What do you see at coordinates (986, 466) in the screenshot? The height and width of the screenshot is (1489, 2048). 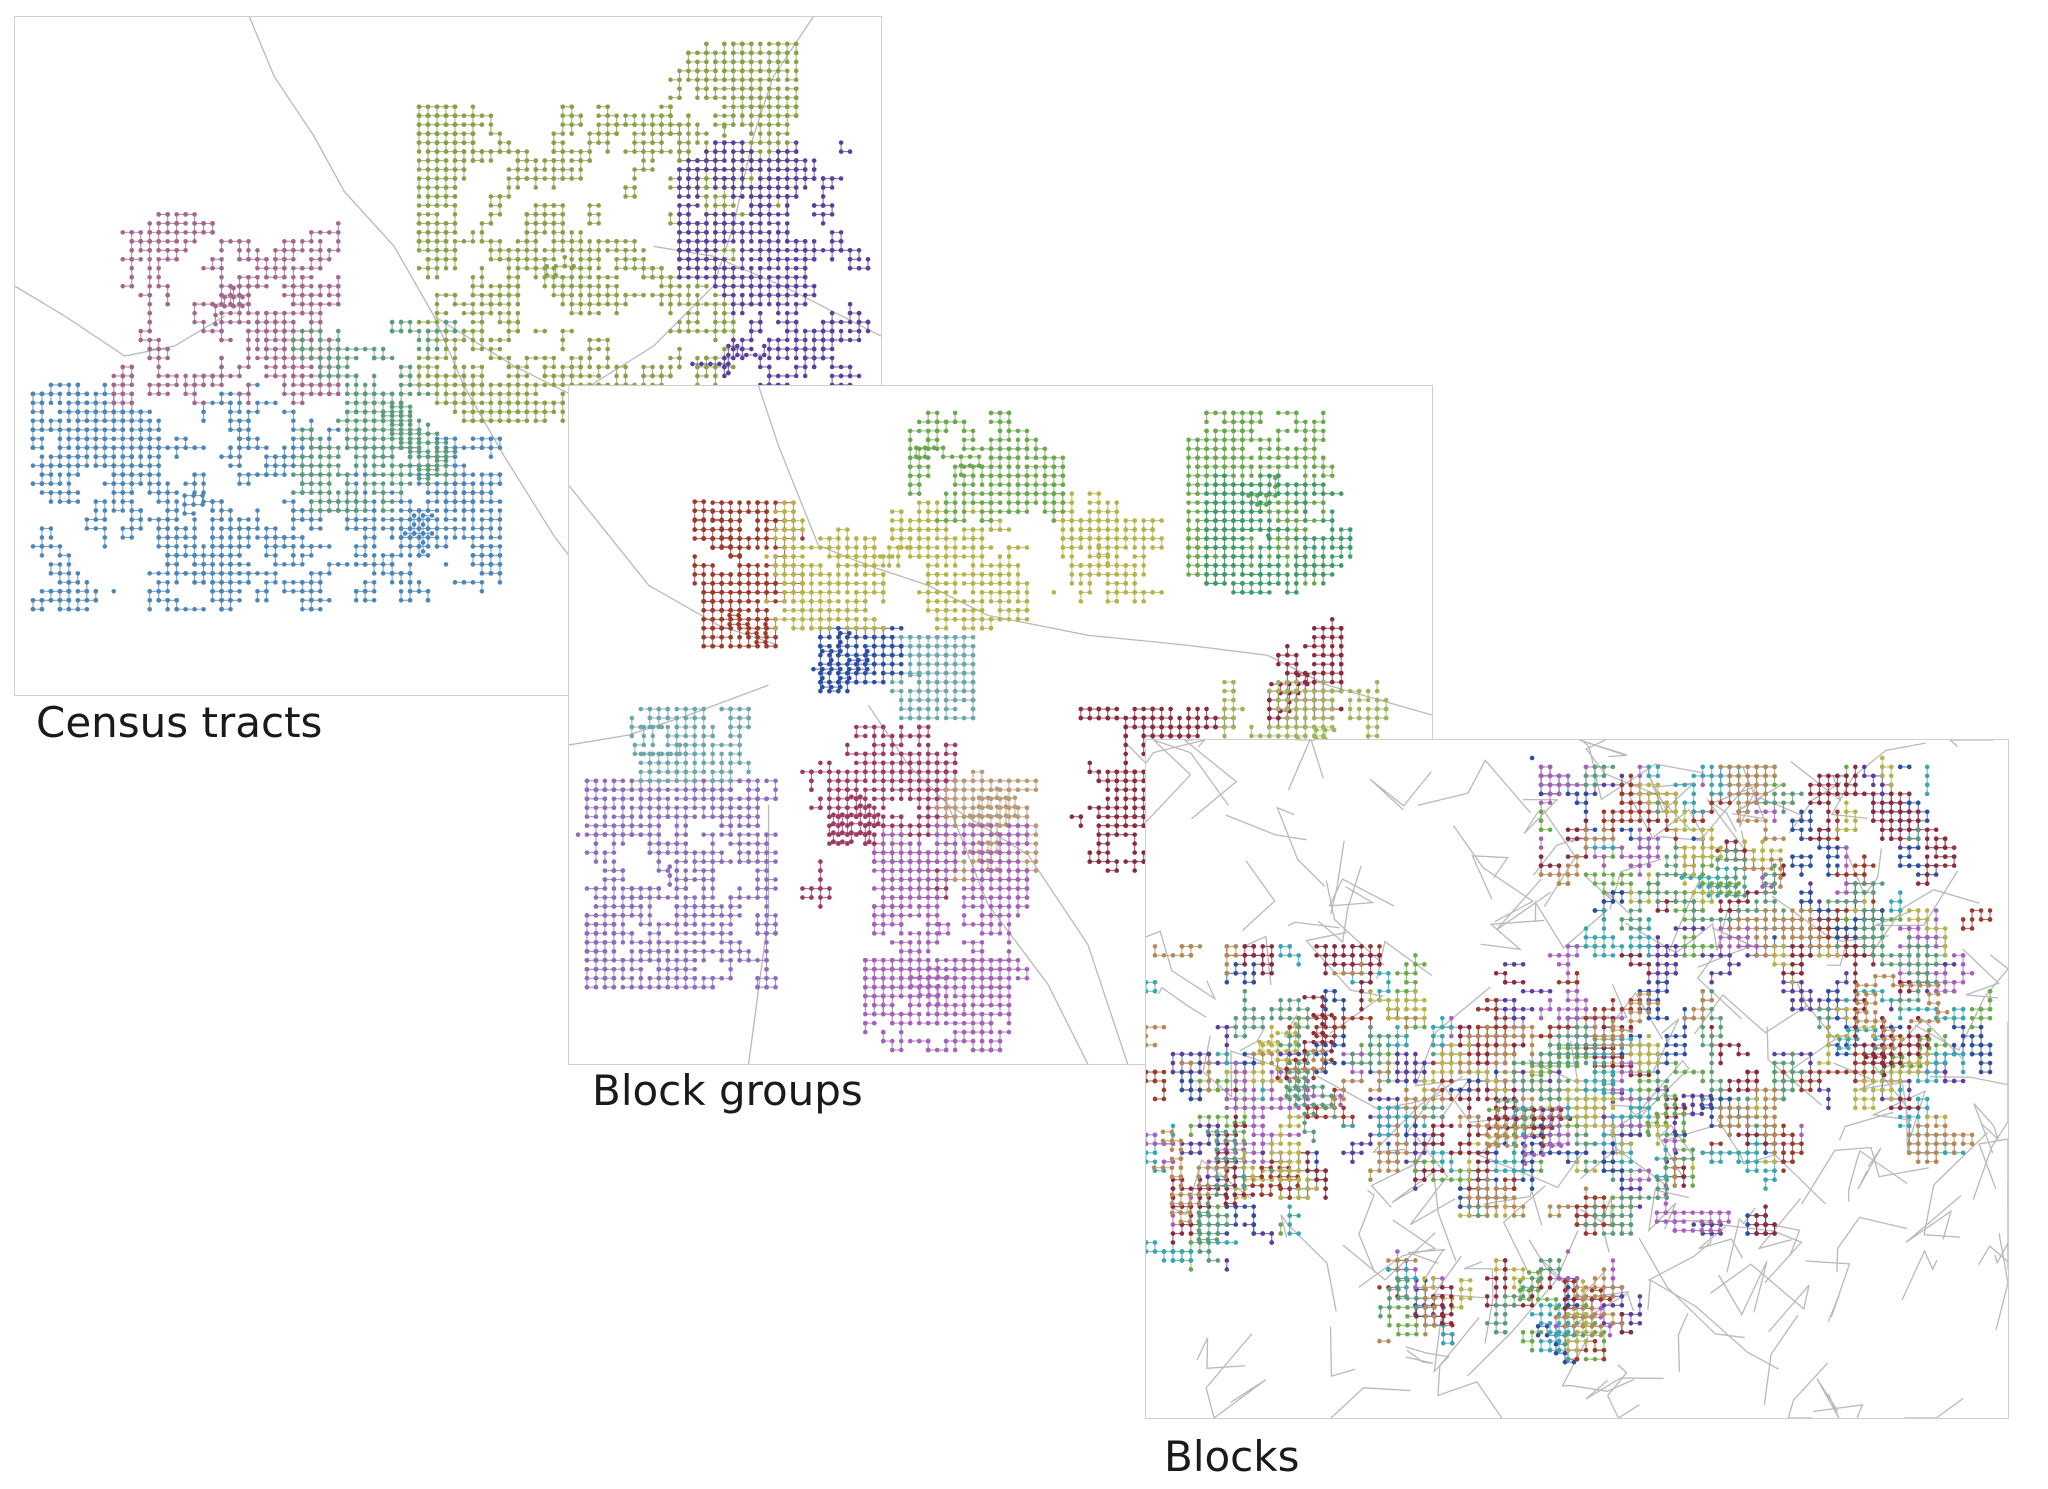 I see `bg-cluster-grass` at bounding box center [986, 466].